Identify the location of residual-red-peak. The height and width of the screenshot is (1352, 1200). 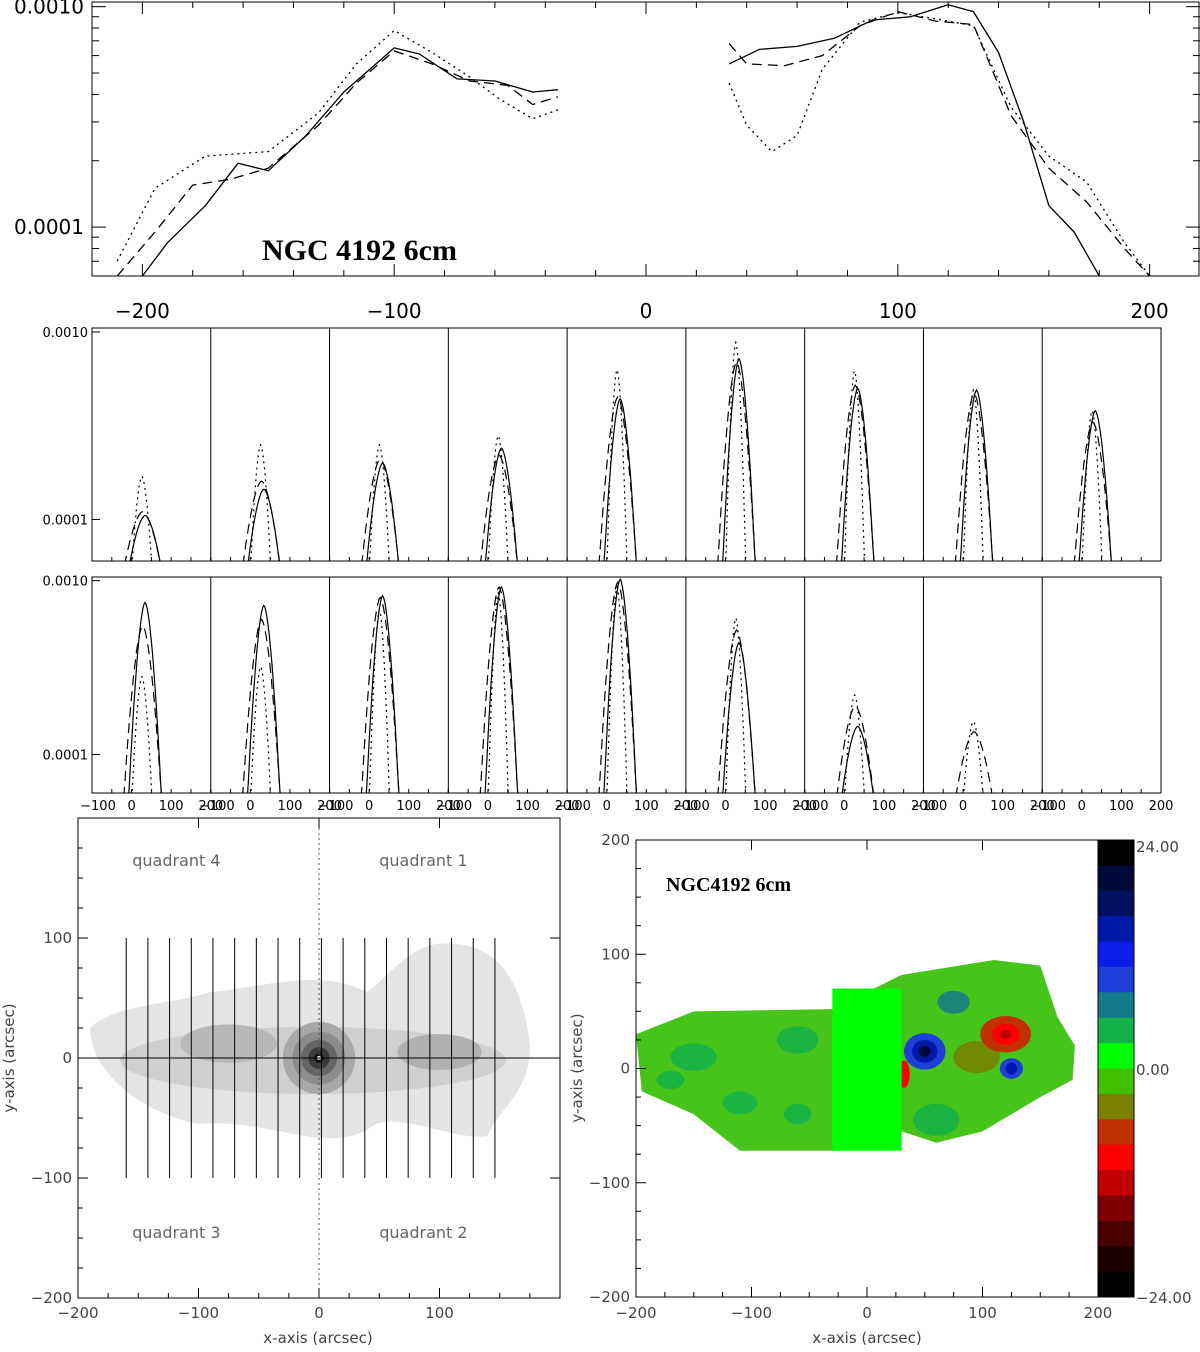
(1005, 1034).